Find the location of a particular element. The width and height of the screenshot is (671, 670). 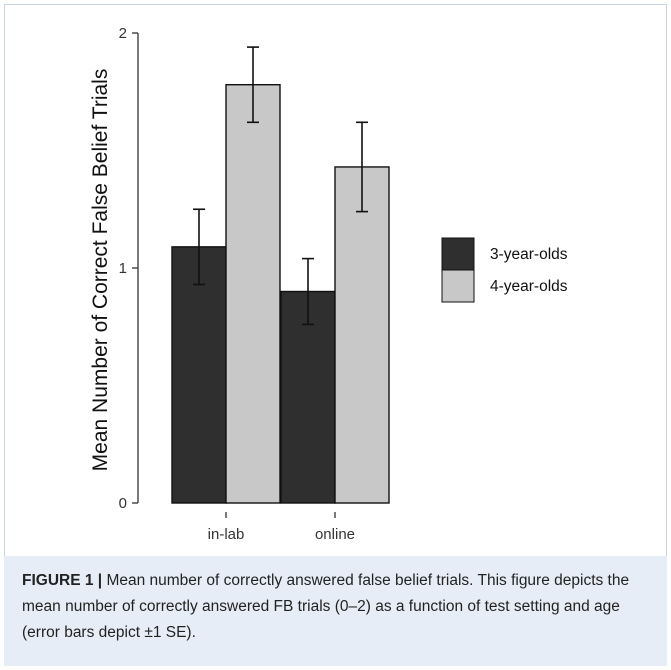

caption-label: FIGURE 1 | is located at coordinates (62, 580).